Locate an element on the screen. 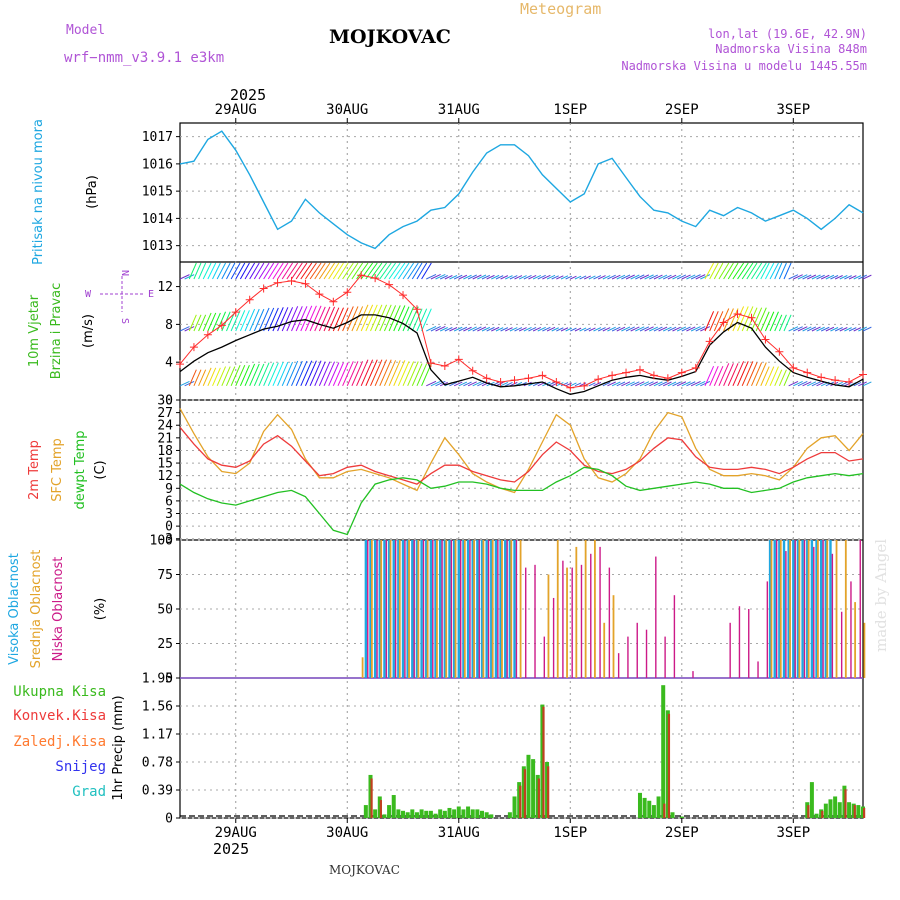 This screenshot has width=900, height=900. precip-legend-label: Zaledj.Kisa is located at coordinates (59, 742).